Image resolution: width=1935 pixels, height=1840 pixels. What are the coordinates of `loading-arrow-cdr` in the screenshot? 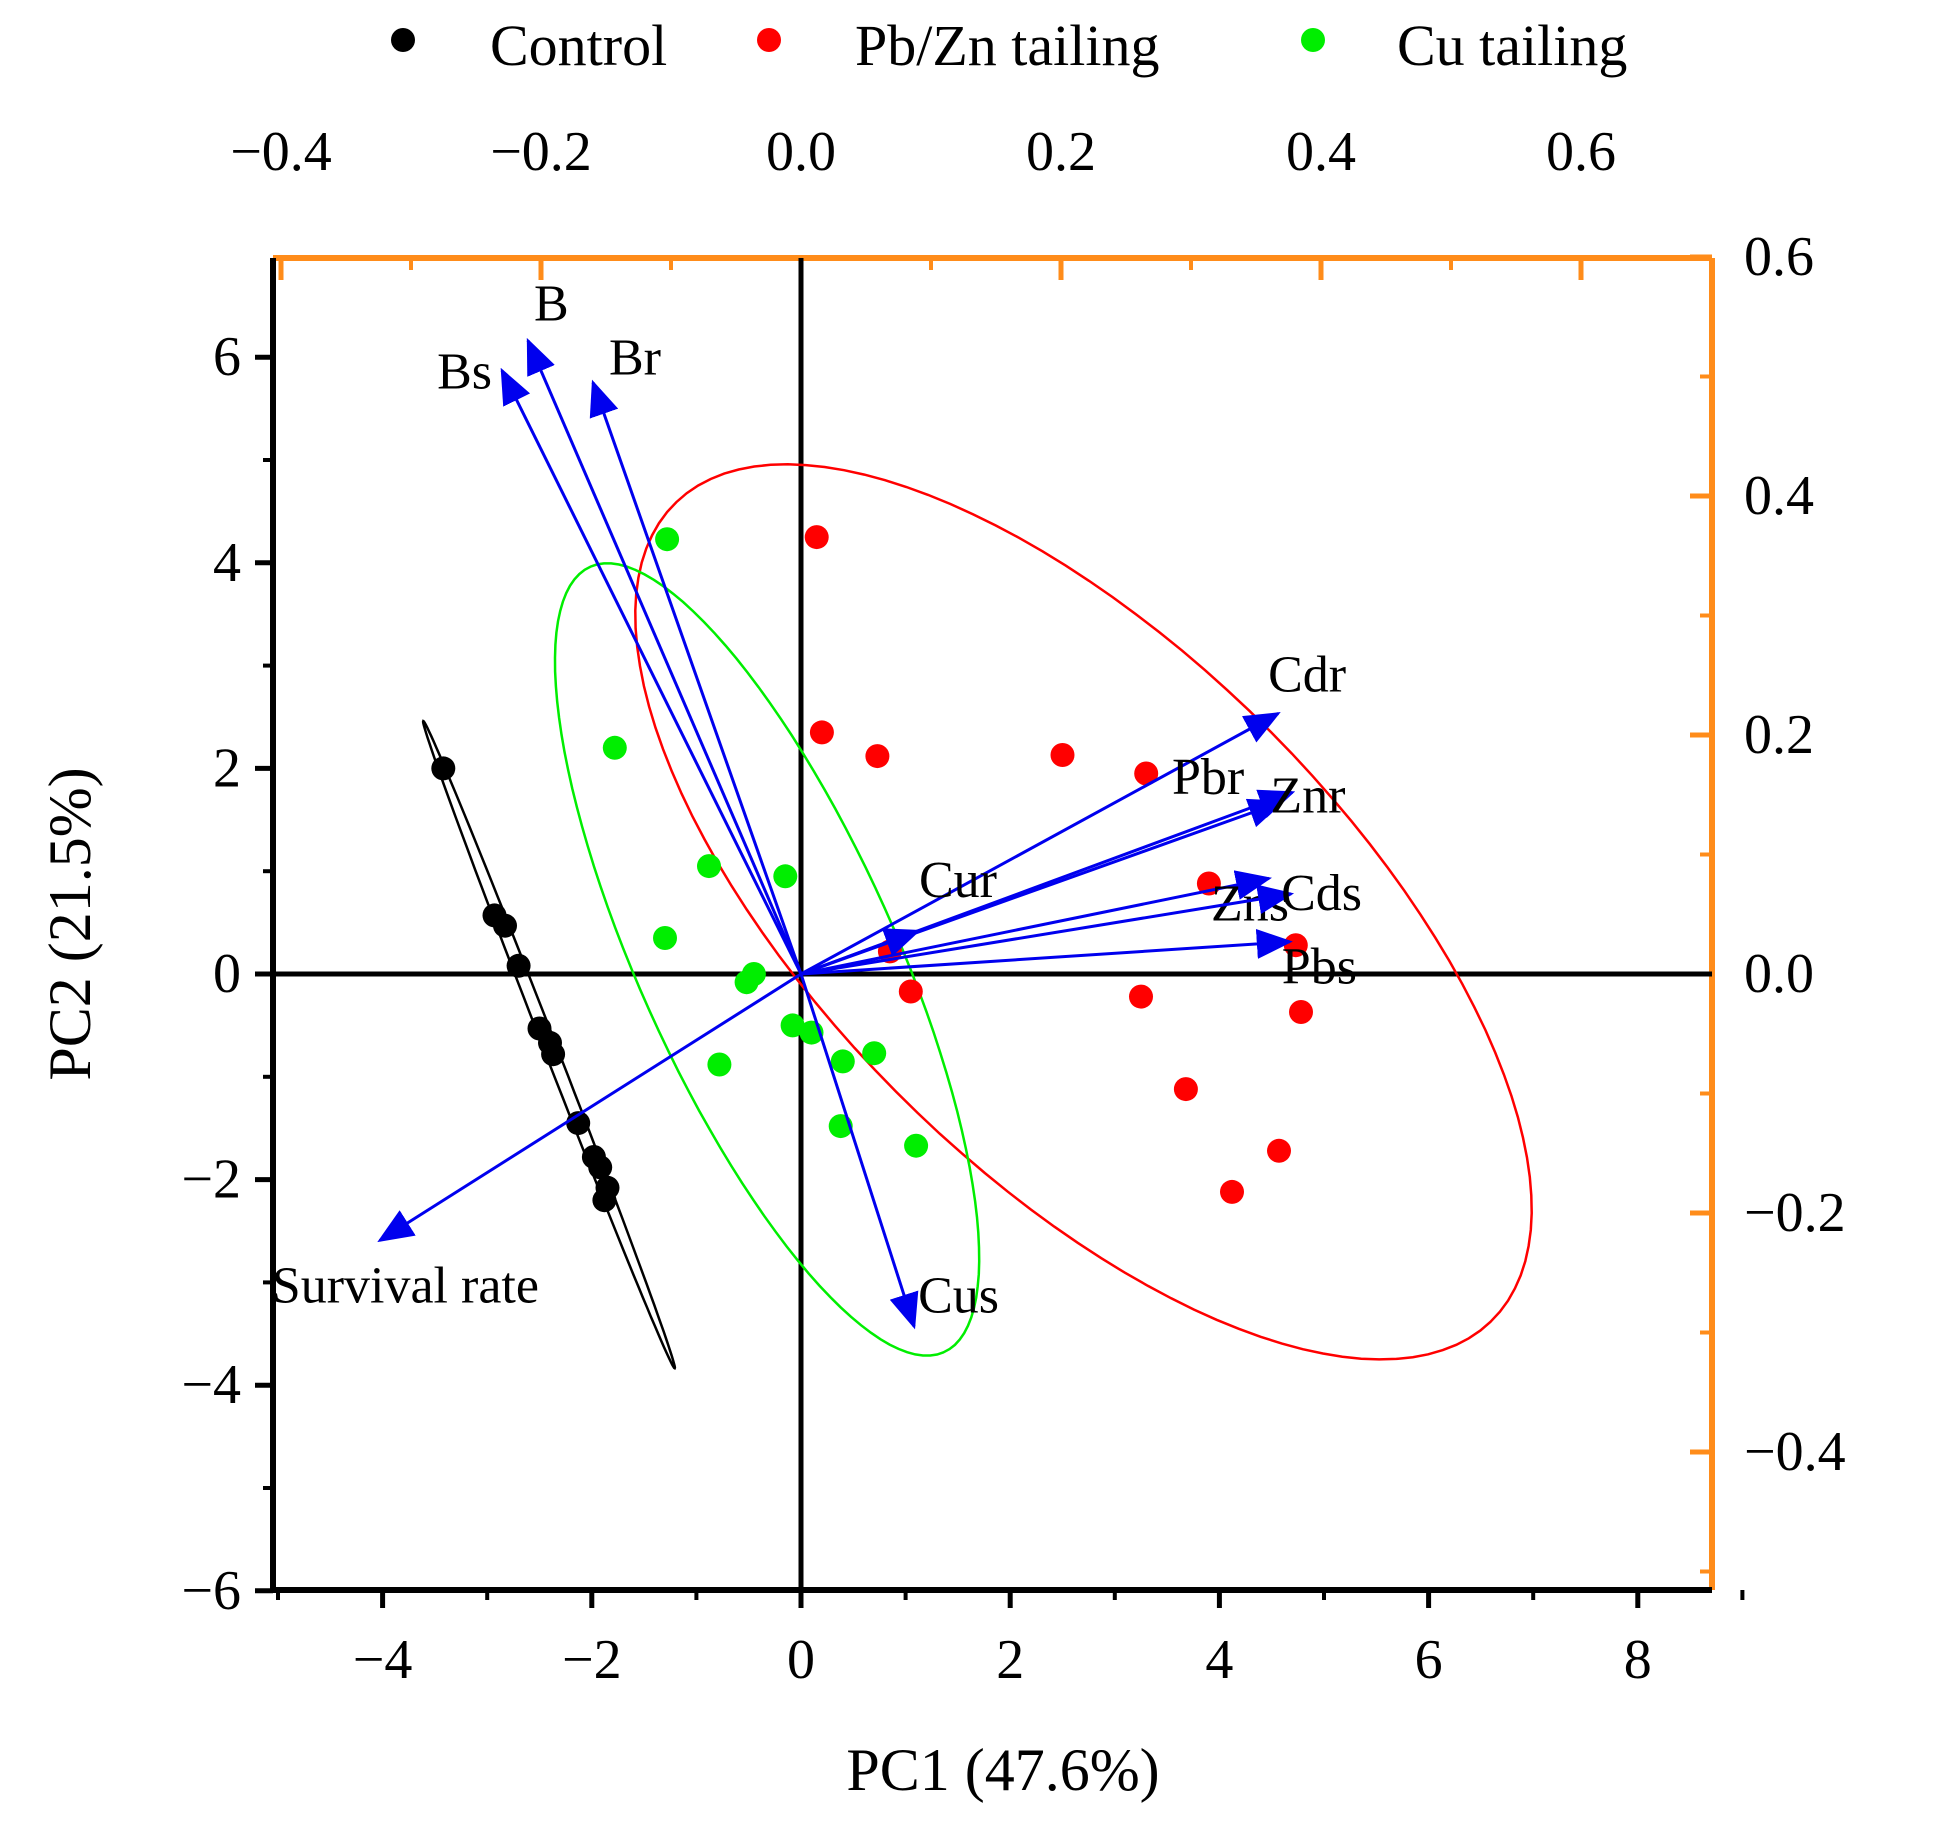 It's located at (1040, 844).